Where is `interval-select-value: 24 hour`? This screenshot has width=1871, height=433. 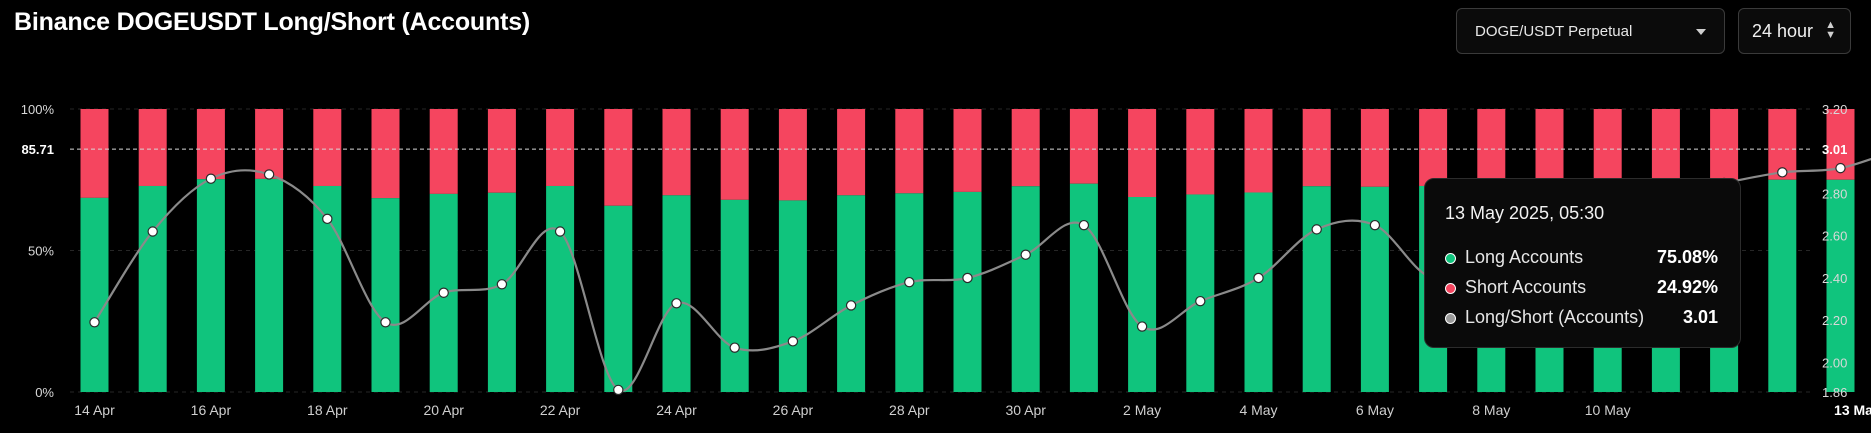 interval-select-value: 24 hour is located at coordinates (1783, 31).